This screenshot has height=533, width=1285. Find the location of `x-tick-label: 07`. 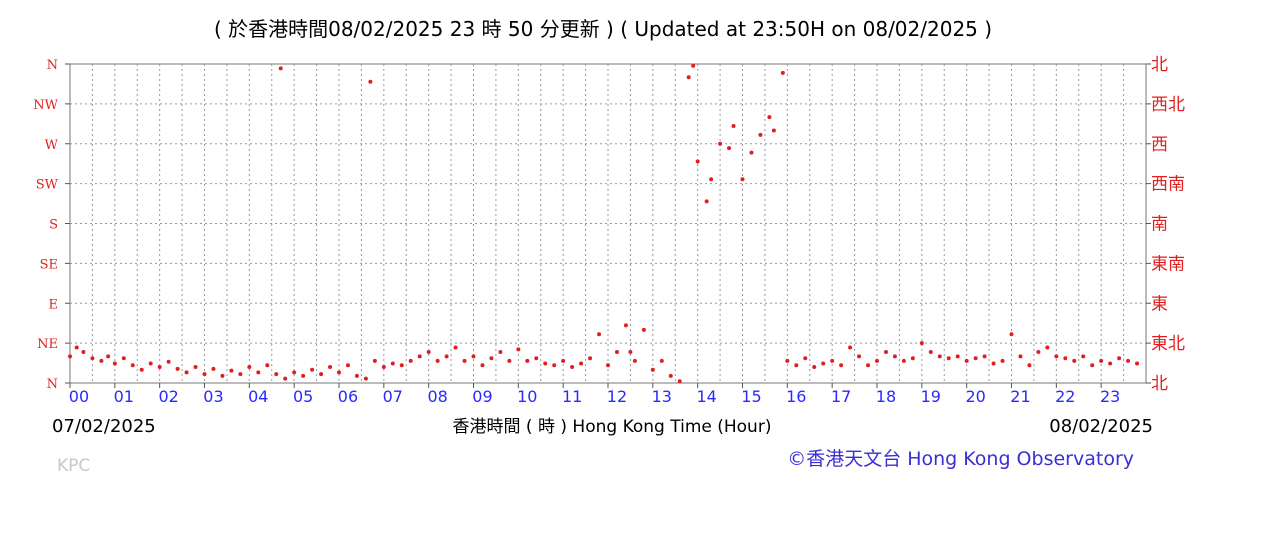

x-tick-label: 07 is located at coordinates (393, 396).